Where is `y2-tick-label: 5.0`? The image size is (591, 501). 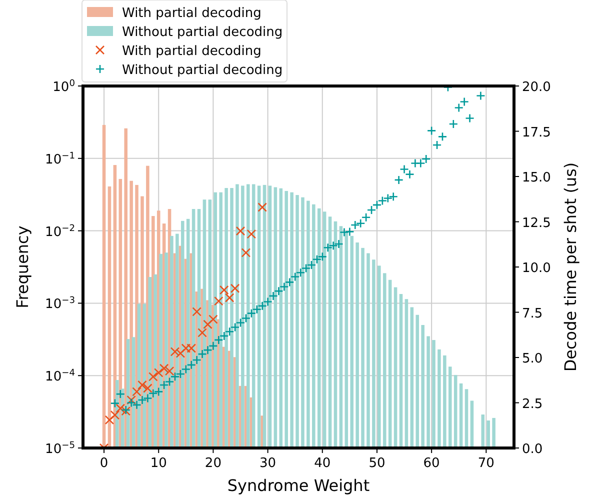
y2-tick-label: 5.0 is located at coordinates (532, 359).